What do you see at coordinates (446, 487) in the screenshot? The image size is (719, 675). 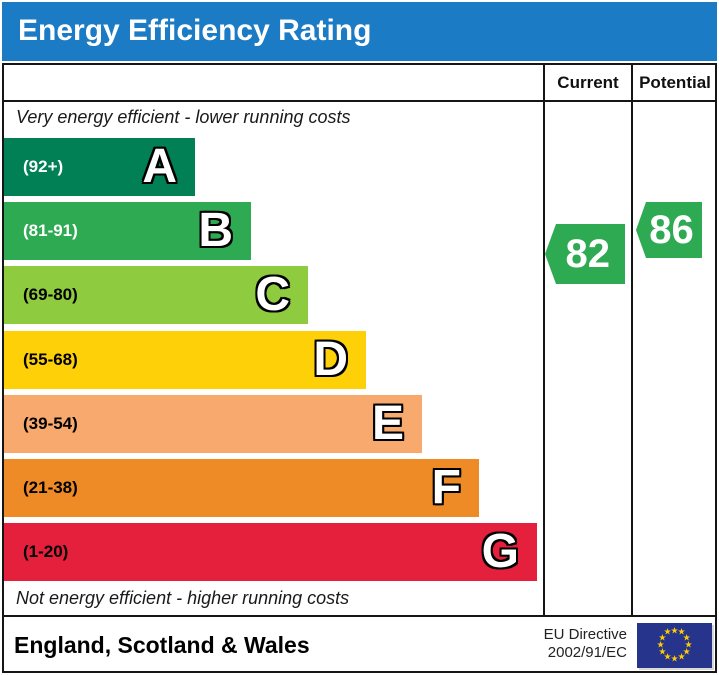 I see `band-f-letter: F` at bounding box center [446, 487].